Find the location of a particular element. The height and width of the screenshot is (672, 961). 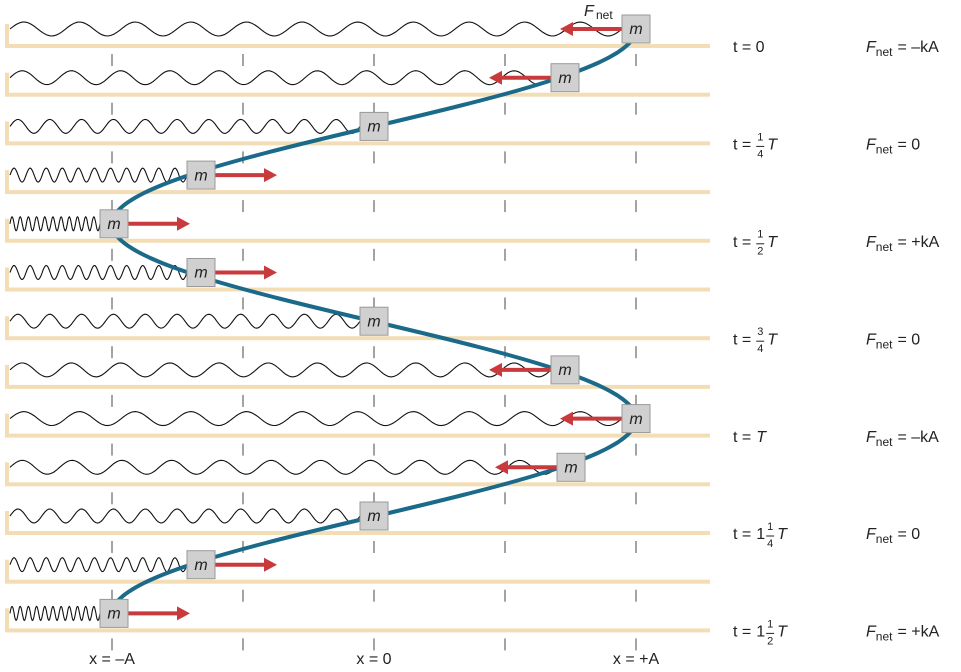

position-label: x = +A is located at coordinates (636, 659).